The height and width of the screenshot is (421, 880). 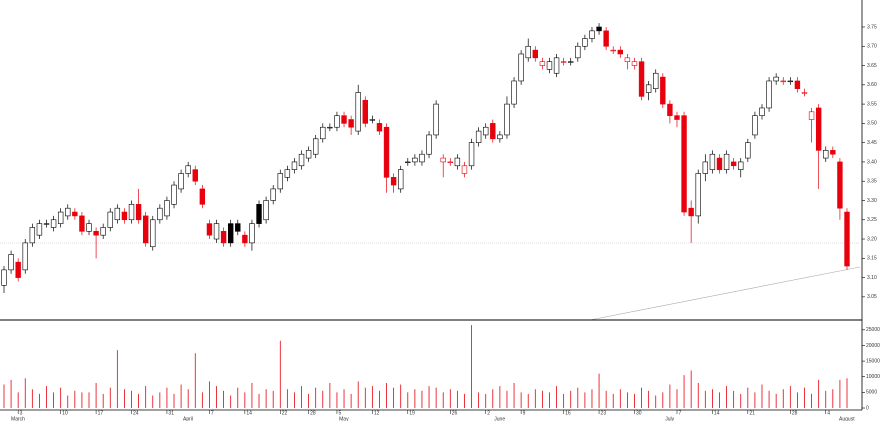 What do you see at coordinates (285, 413) in the screenshot?
I see `x-tick-label: 22` at bounding box center [285, 413].